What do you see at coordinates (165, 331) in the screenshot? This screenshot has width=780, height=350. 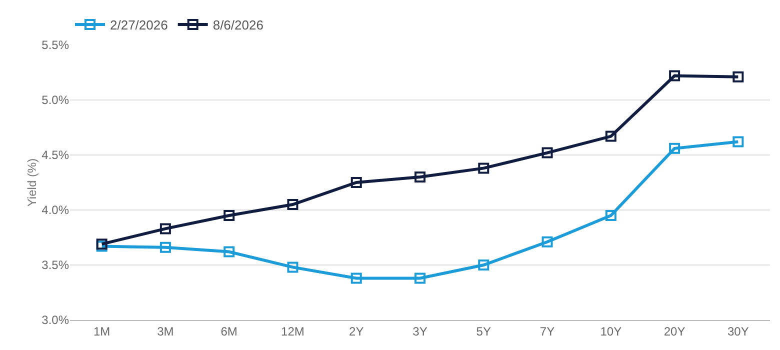 I see `x-tick-label: 3M` at bounding box center [165, 331].